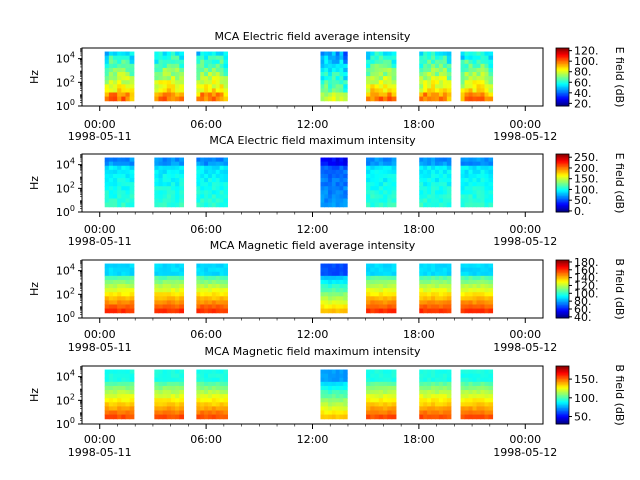 The width and height of the screenshot is (640, 480). I want to click on spectrogram-block, so click(169, 394).